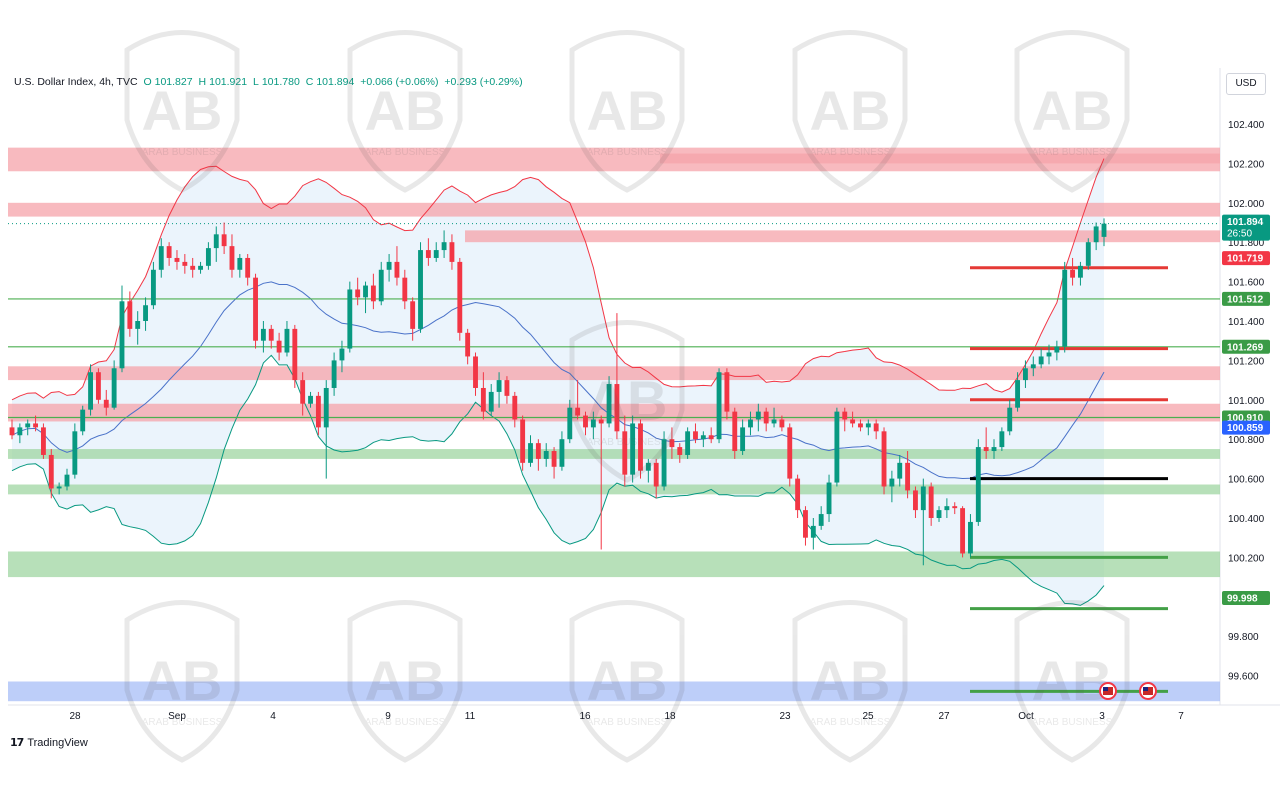 The image size is (1280, 803). Describe the element at coordinates (173, 82) in the screenshot. I see `open-value: 101.827` at that location.